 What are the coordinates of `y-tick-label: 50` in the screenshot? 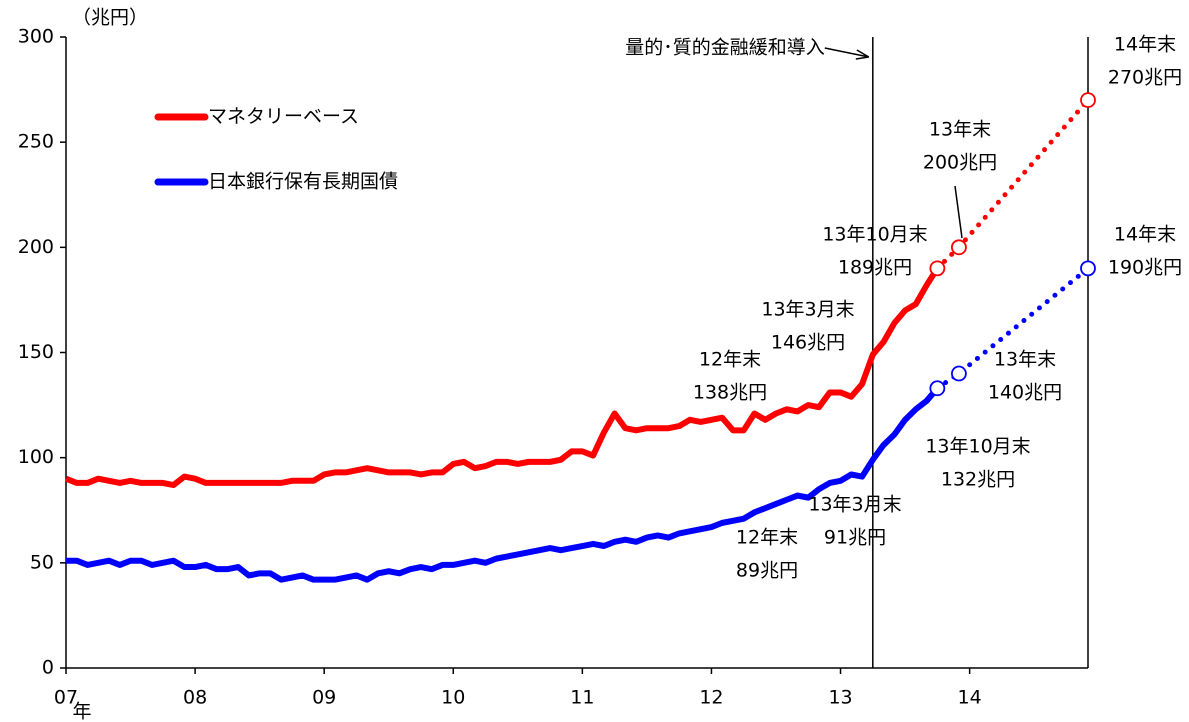 It's located at (42, 562).